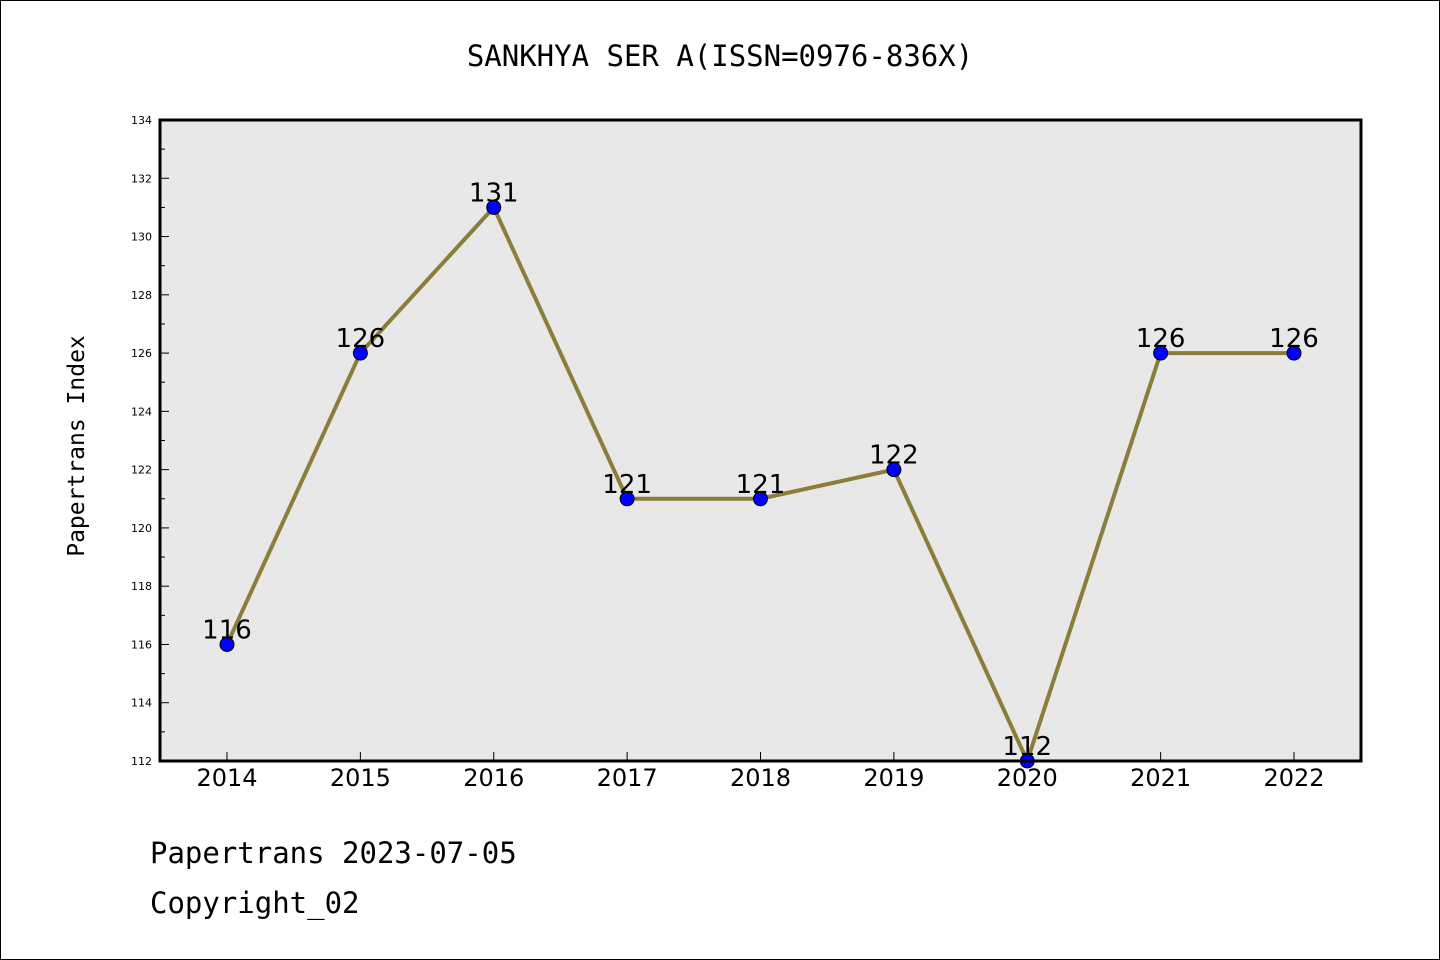 Image resolution: width=1440 pixels, height=960 pixels. Describe the element at coordinates (141, 470) in the screenshot. I see `y-tick-label: 122` at that location.